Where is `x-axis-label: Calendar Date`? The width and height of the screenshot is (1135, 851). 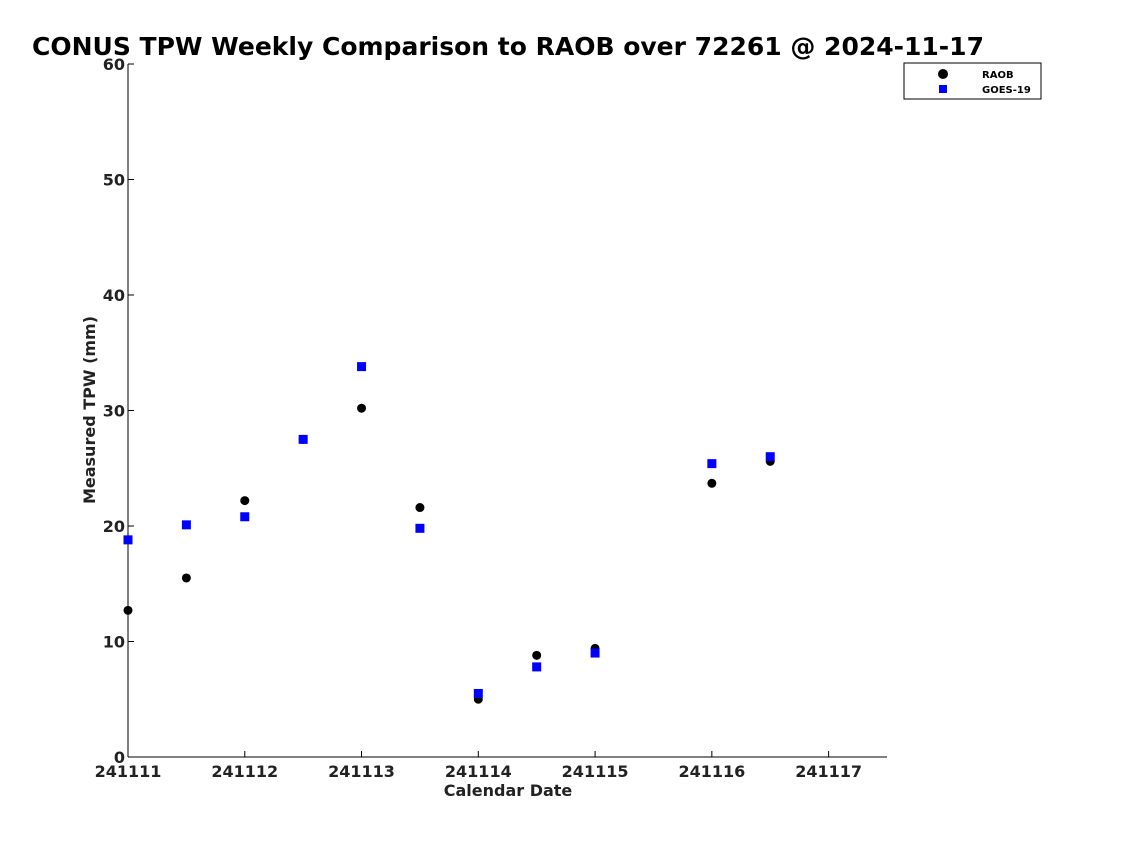
x-axis-label: Calendar Date is located at coordinates (508, 790).